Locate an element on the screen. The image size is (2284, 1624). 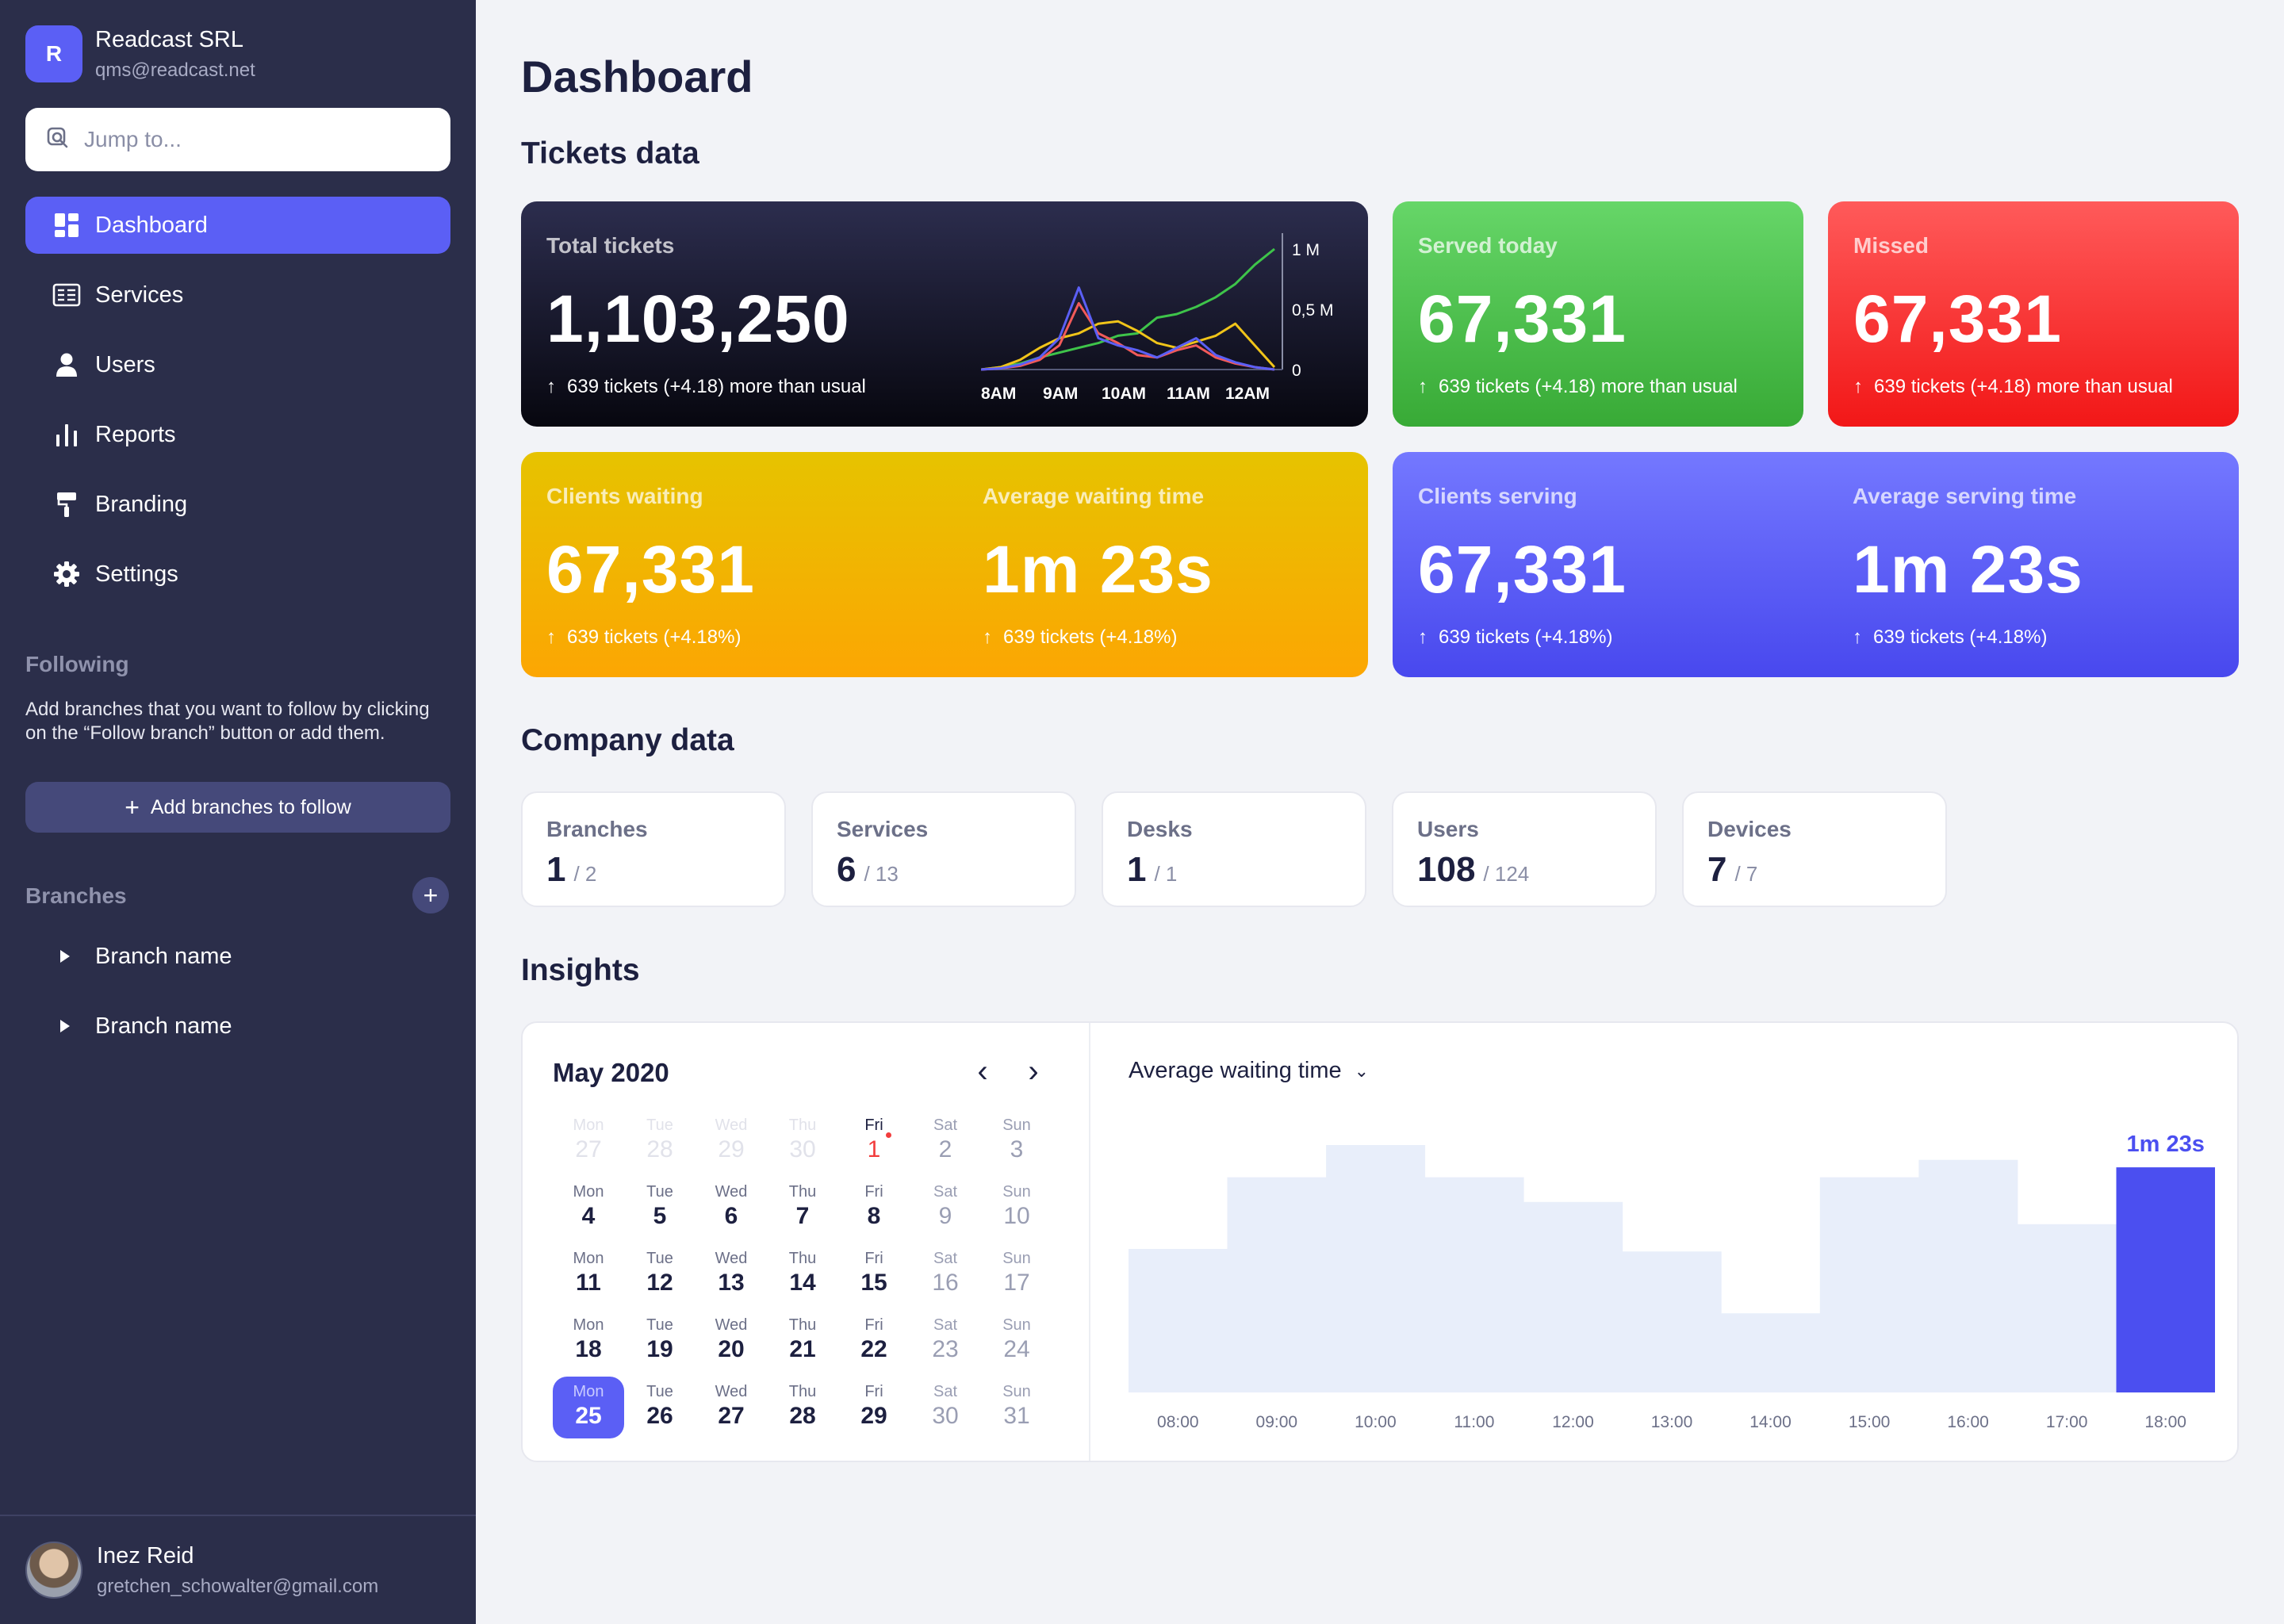
calendar-day: Sun 10 is located at coordinates (1016, 1208).